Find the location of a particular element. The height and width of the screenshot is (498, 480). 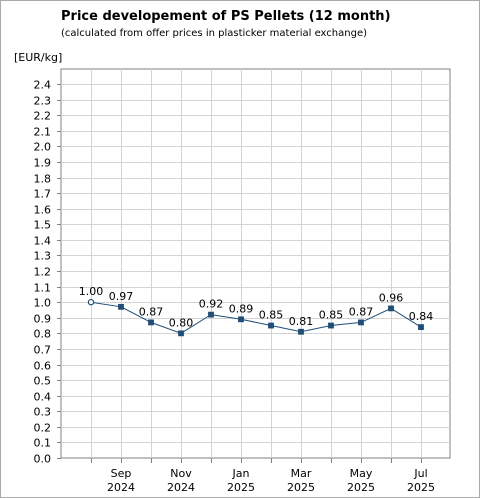

y-tick-label: 0.6 is located at coordinates (43, 366).